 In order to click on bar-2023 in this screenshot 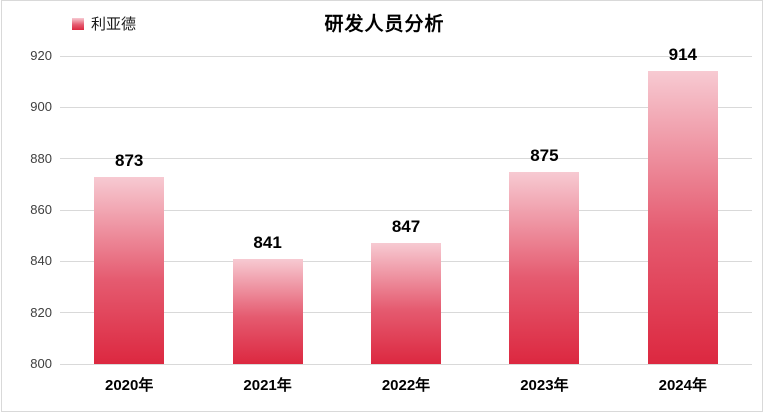, I will do `click(544, 267)`.